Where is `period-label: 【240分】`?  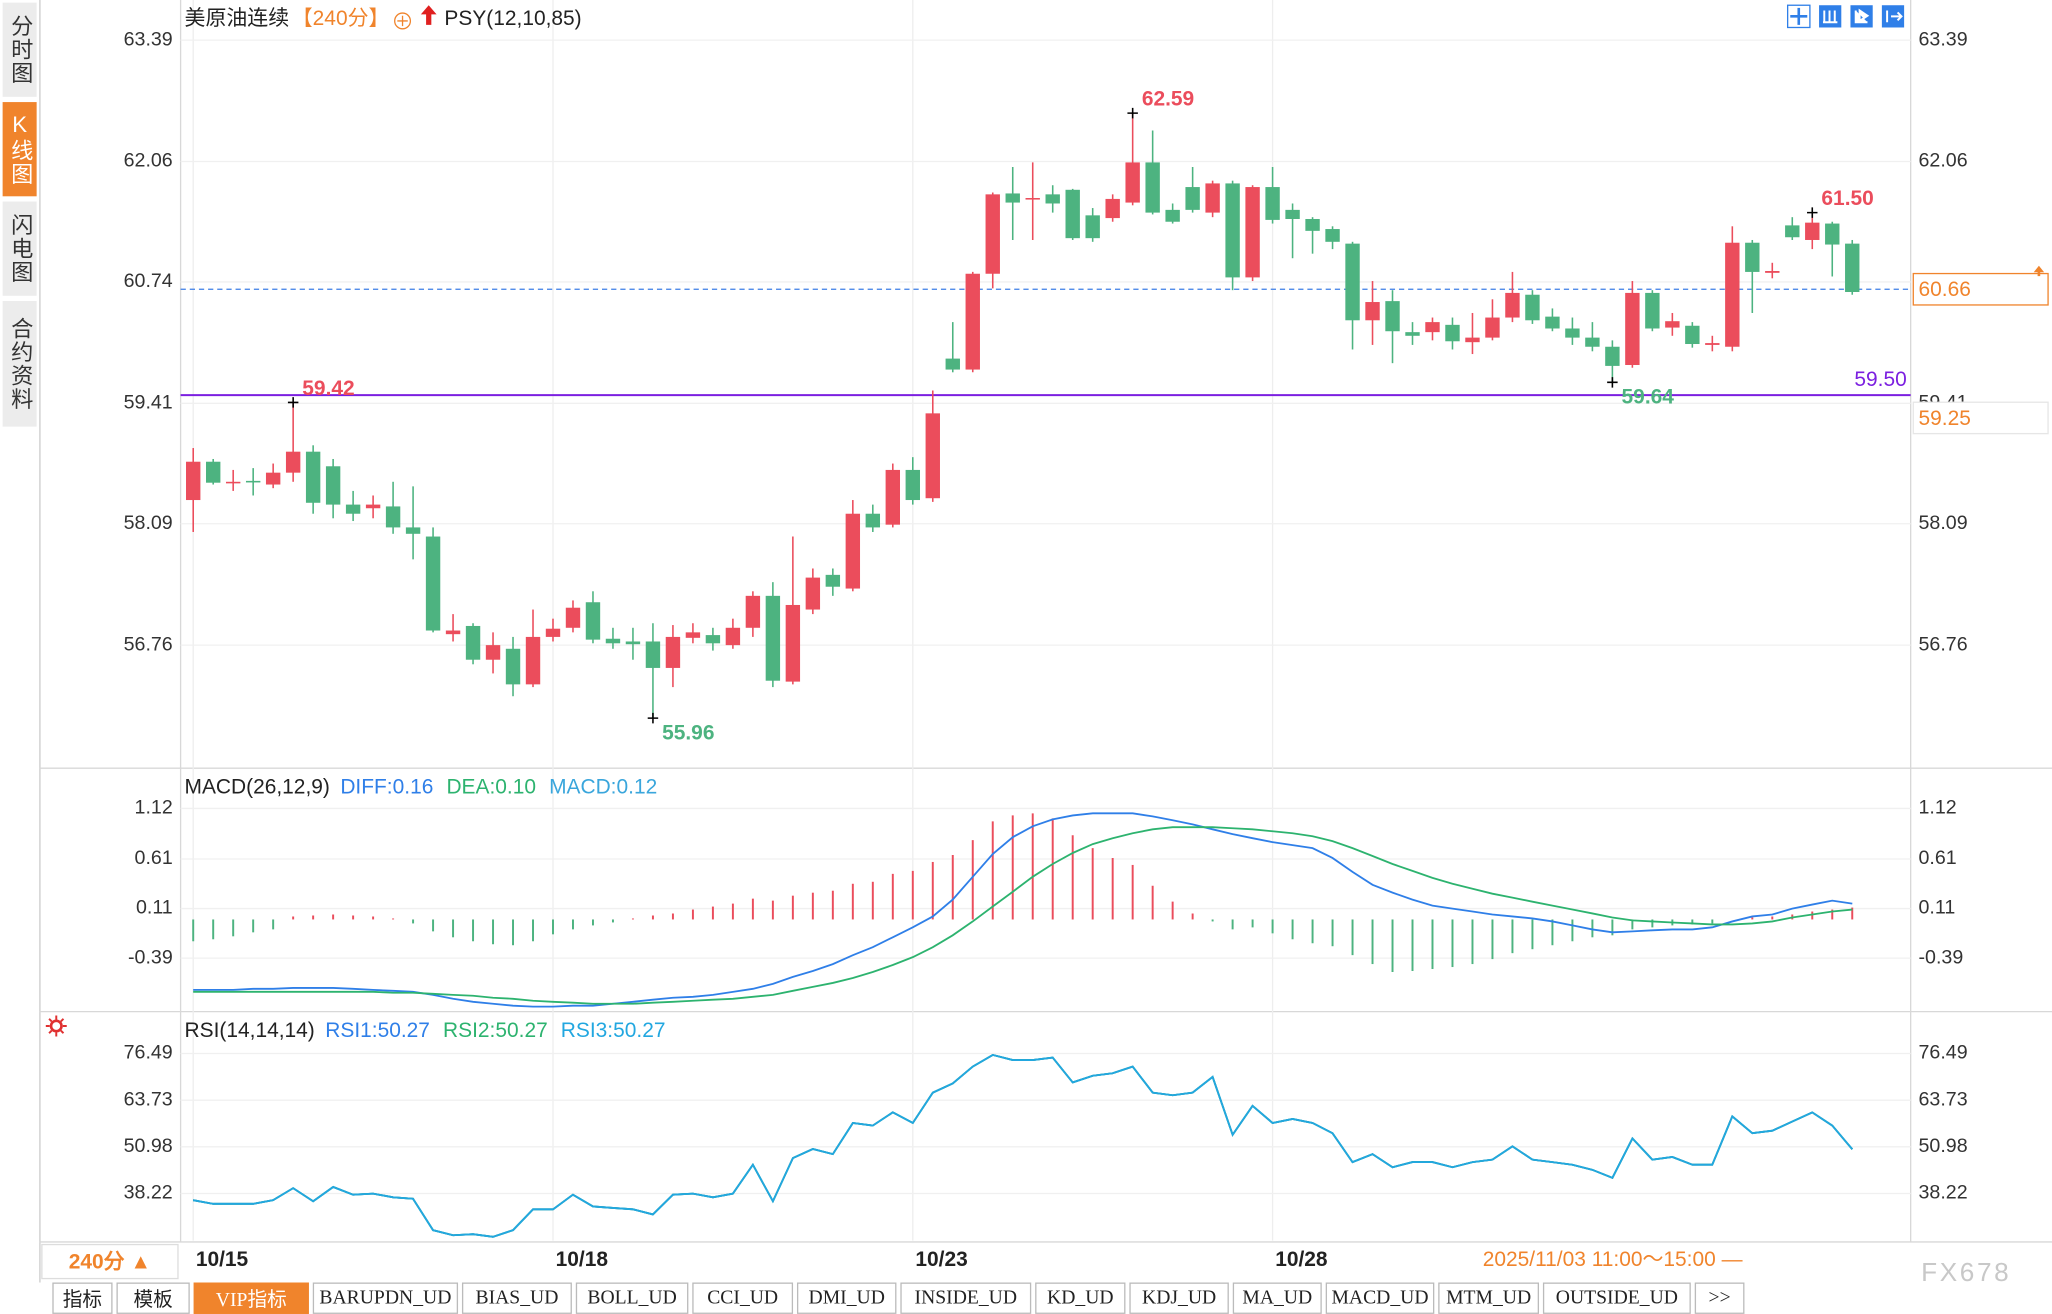 period-label: 【240分】 is located at coordinates (341, 18).